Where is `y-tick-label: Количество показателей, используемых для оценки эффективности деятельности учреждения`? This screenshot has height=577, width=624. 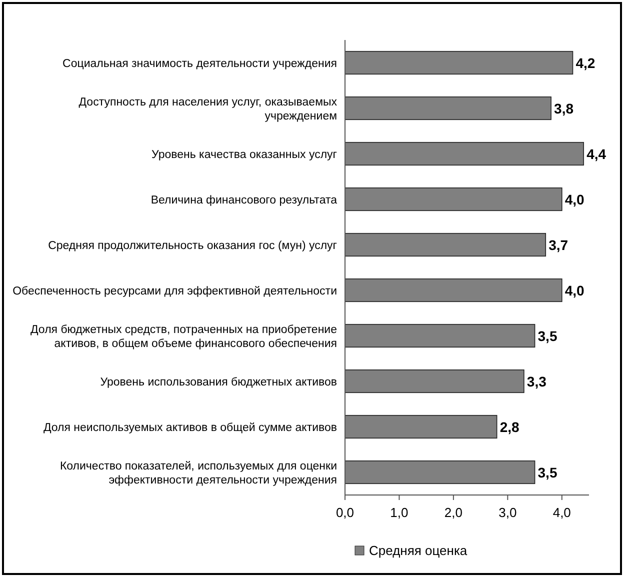
y-tick-label: Количество показателей, используемых для оценки эффективности деятельности учреждения is located at coordinates (198, 473).